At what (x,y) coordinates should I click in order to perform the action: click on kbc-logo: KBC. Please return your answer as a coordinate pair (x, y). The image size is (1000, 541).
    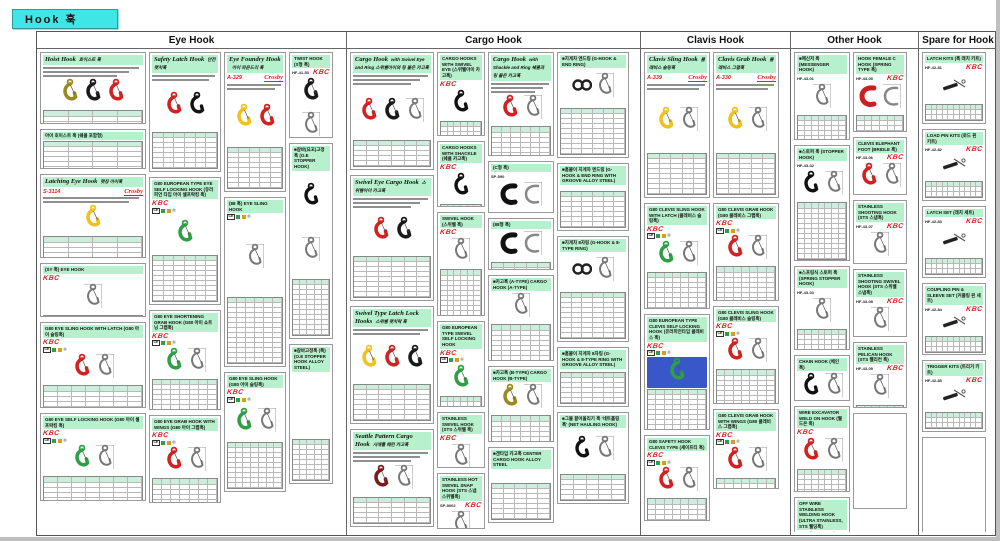
    Looking at the image, I should click on (895, 226).